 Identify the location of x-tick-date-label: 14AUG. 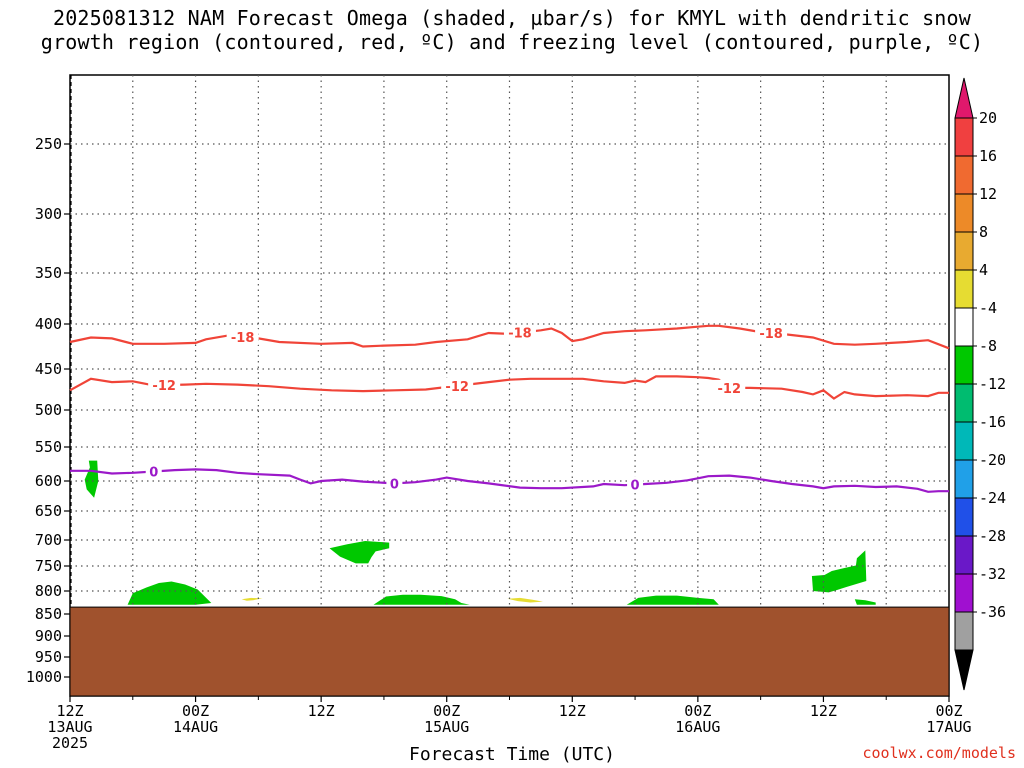
(195, 727).